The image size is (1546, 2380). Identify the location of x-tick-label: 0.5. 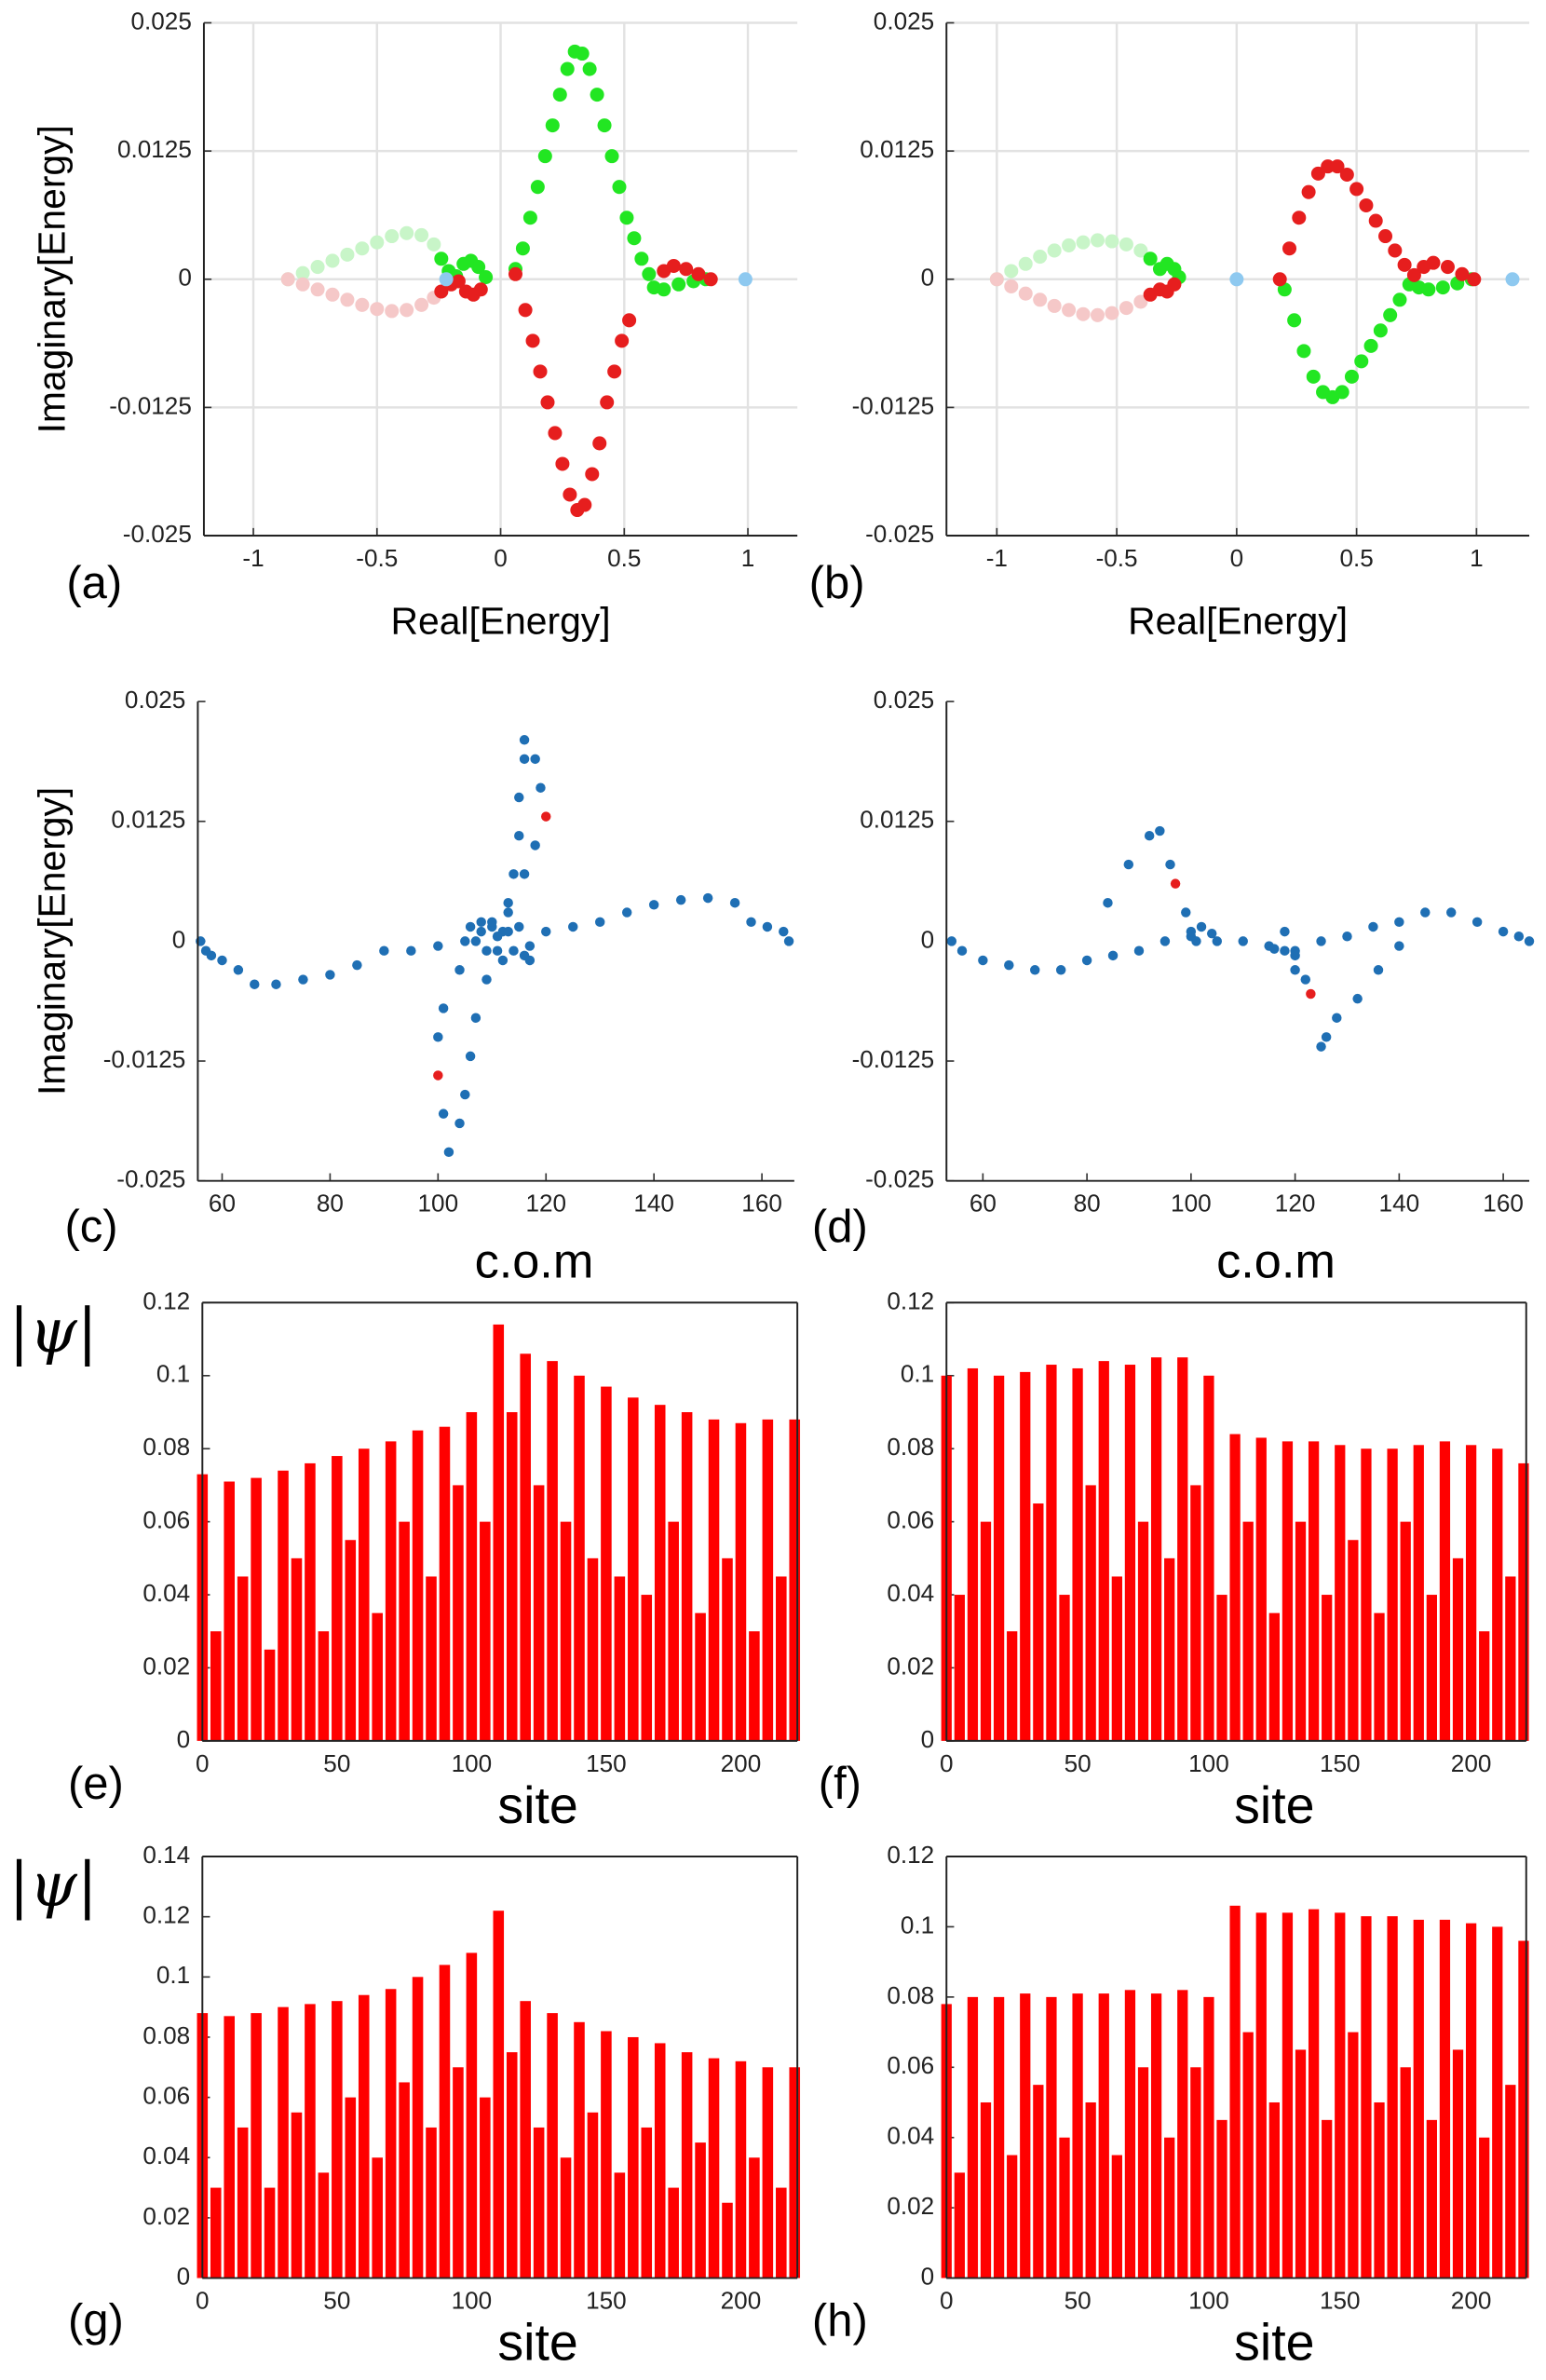
(624, 558).